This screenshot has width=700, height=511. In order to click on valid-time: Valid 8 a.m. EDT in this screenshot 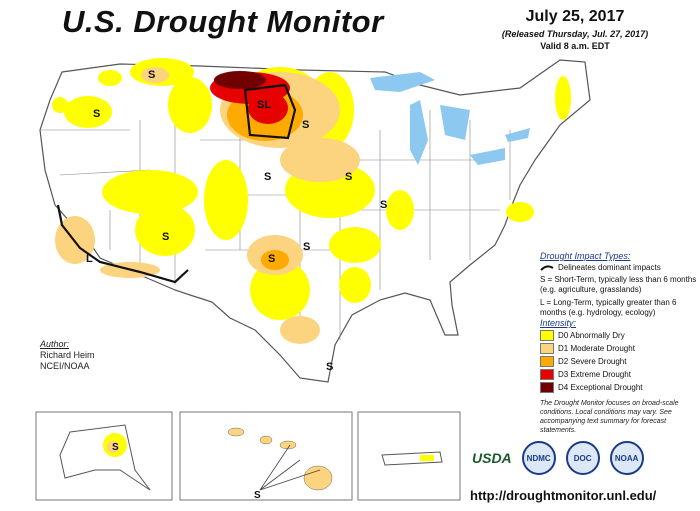, I will do `click(575, 46)`.